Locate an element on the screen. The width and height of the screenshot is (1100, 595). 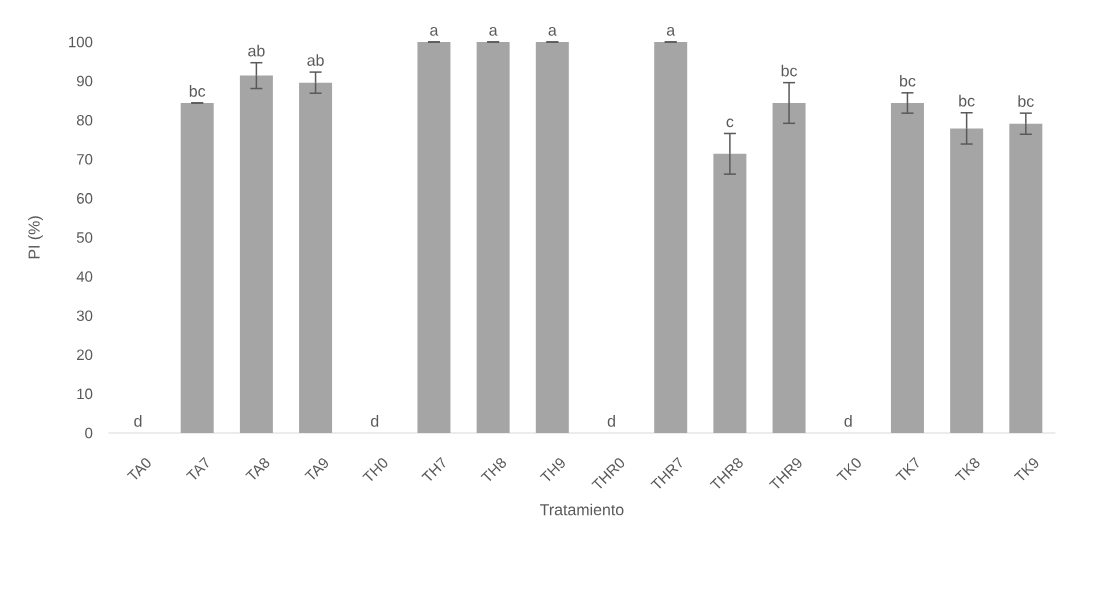
annotation: c is located at coordinates (730, 123).